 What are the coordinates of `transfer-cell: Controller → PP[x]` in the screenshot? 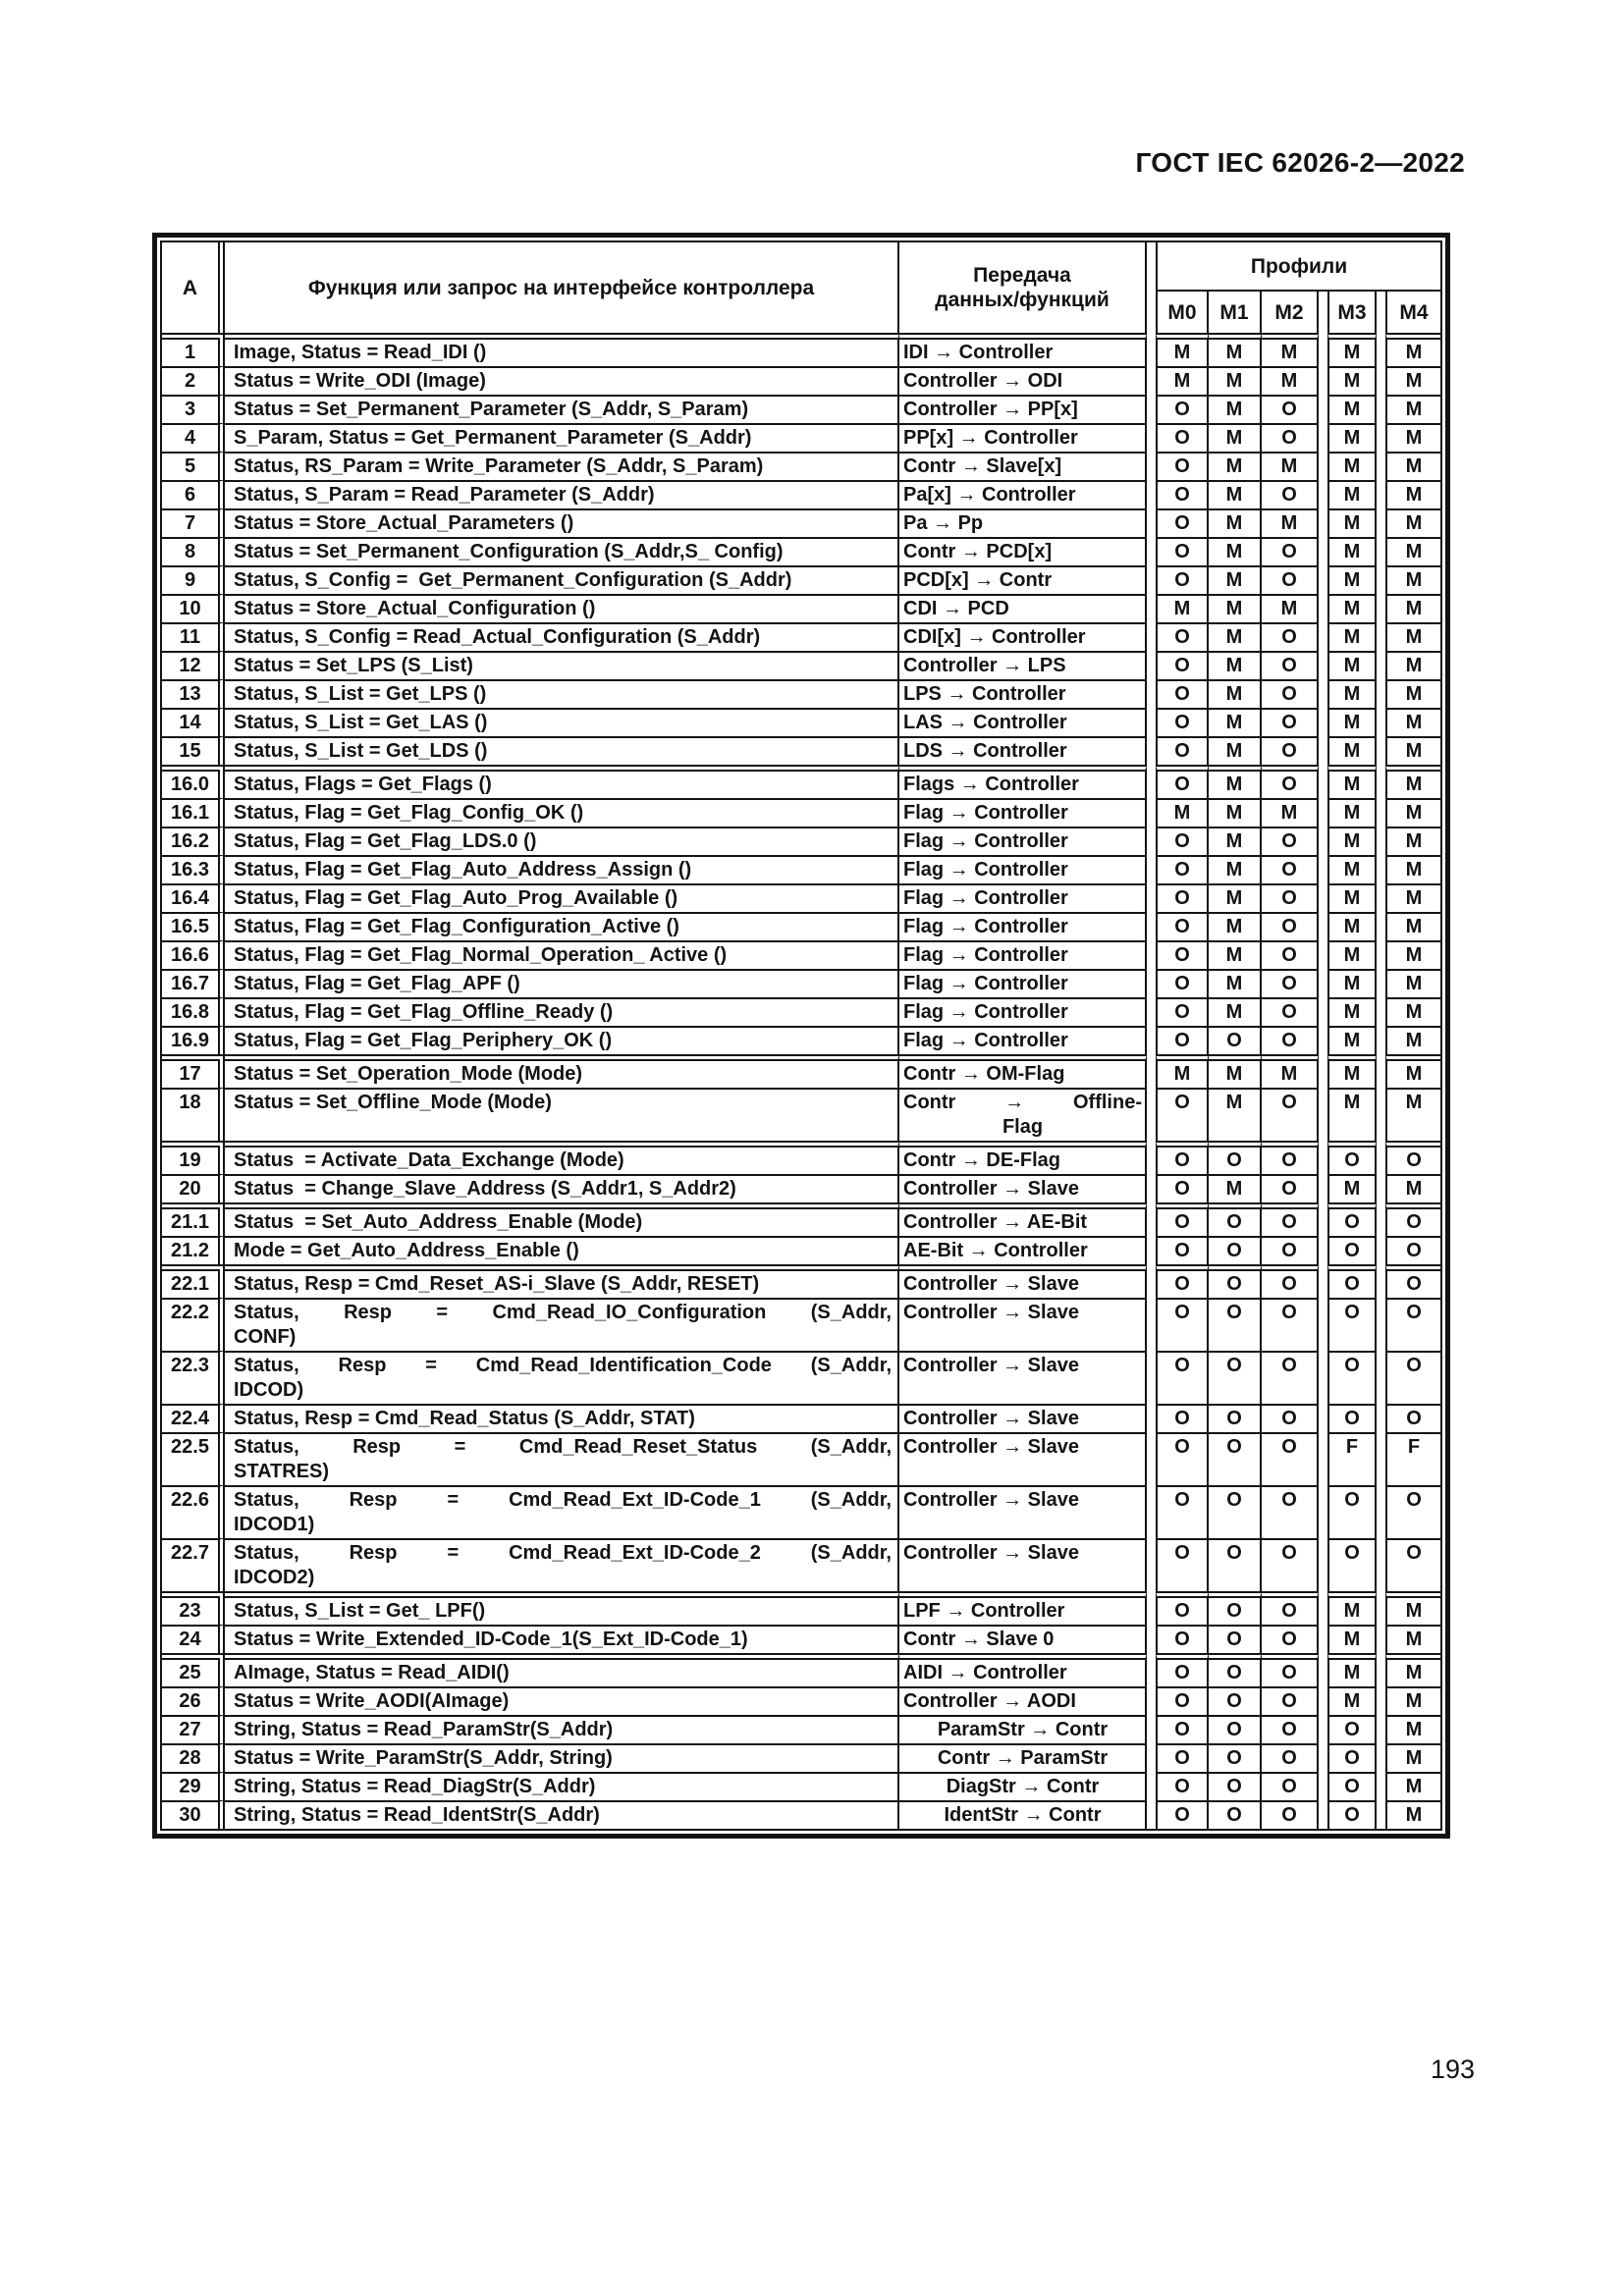 It's located at (1023, 409).